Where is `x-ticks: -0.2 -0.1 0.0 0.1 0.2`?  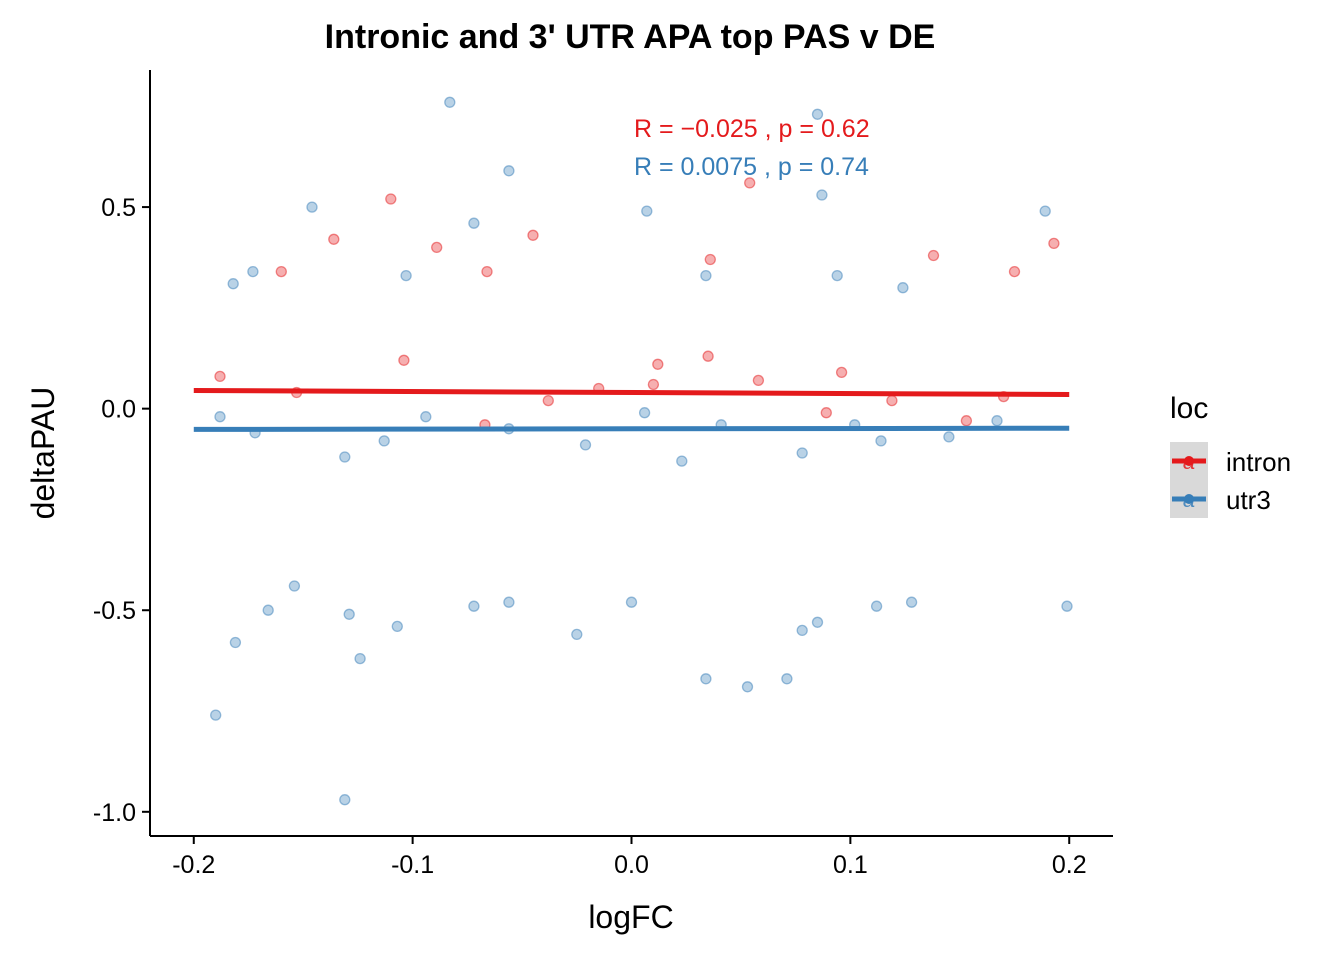 x-ticks: -0.2 -0.1 0.0 0.1 0.2 is located at coordinates (629, 857).